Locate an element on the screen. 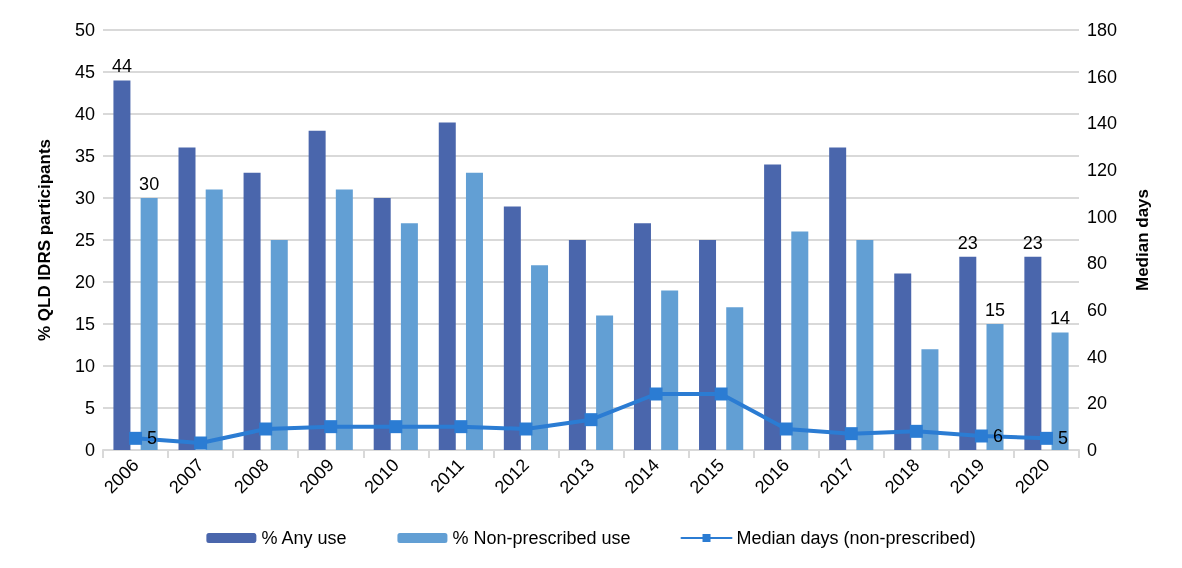  y-tick-label: 40 is located at coordinates (84, 114).